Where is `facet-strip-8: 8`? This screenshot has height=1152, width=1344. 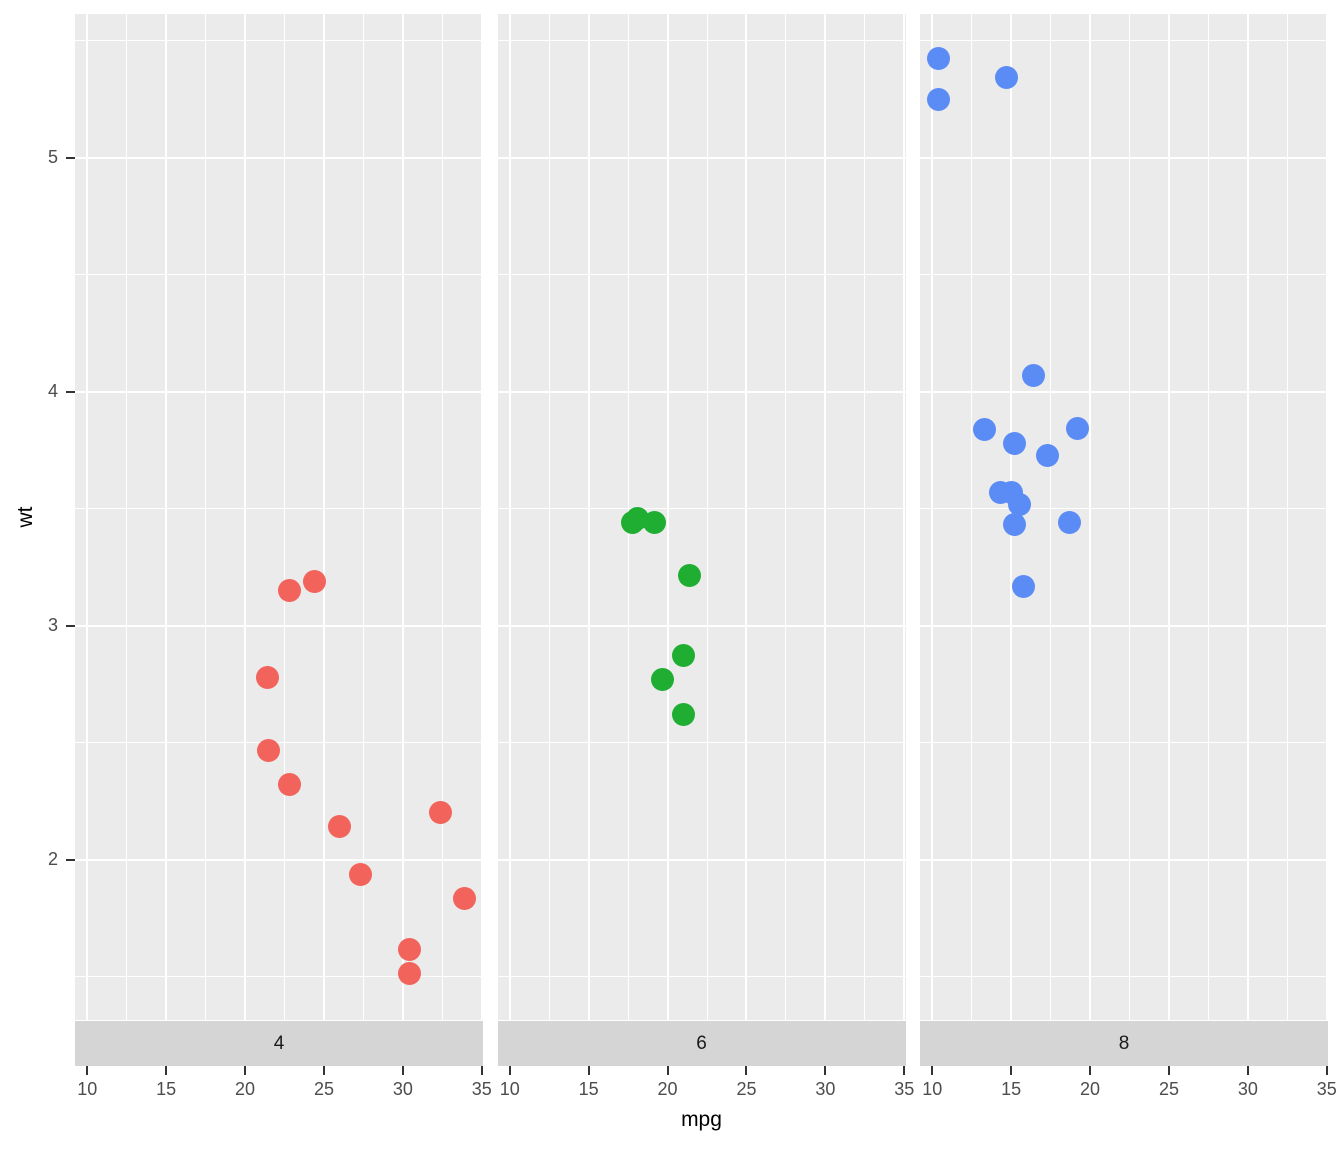 facet-strip-8: 8 is located at coordinates (1124, 1043).